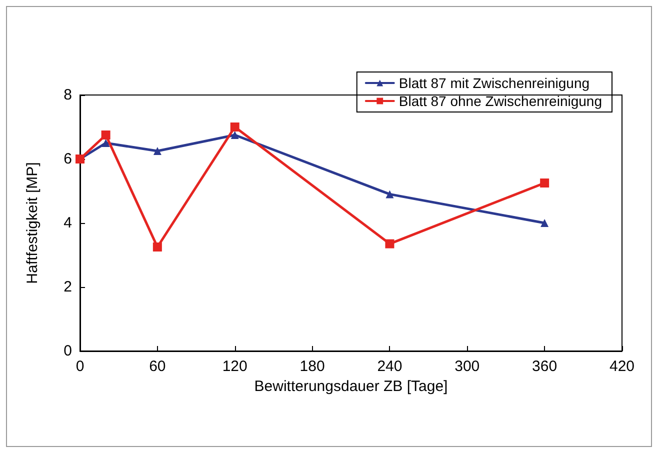 This screenshot has width=660, height=455. Describe the element at coordinates (389, 366) in the screenshot. I see `x-tick-label: 240` at that location.